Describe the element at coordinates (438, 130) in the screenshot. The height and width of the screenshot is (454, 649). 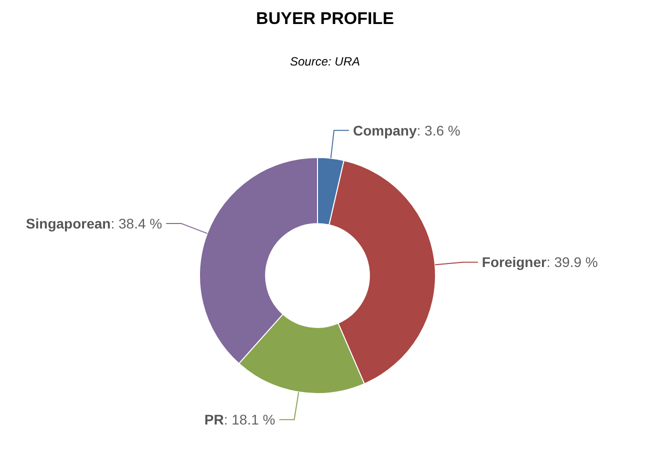
I see `data-label: : 3.6 %` at that location.